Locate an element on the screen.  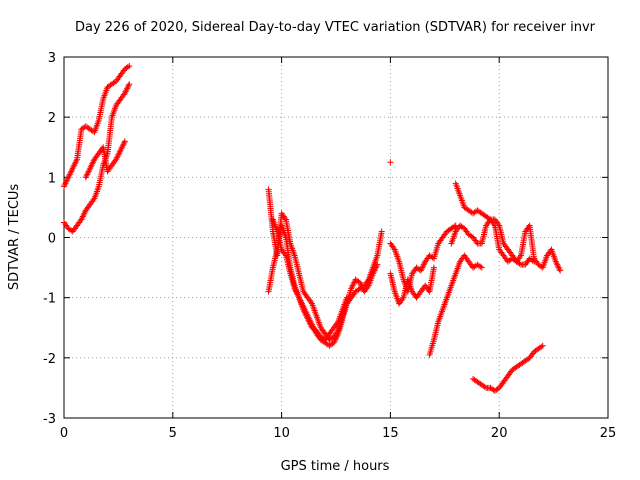
y-tick-label: -1 is located at coordinates (49, 299).